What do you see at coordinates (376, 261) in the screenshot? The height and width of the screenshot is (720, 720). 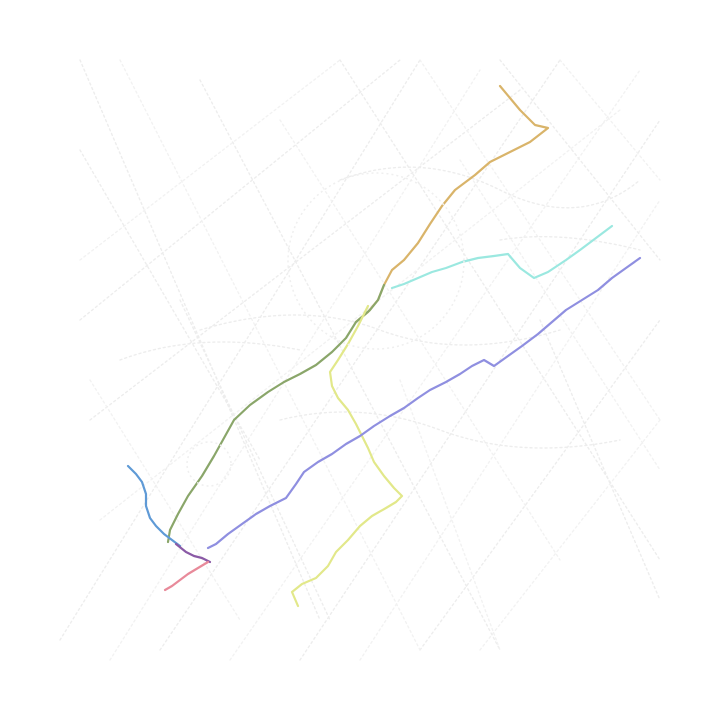 I see `roundabout-north` at bounding box center [376, 261].